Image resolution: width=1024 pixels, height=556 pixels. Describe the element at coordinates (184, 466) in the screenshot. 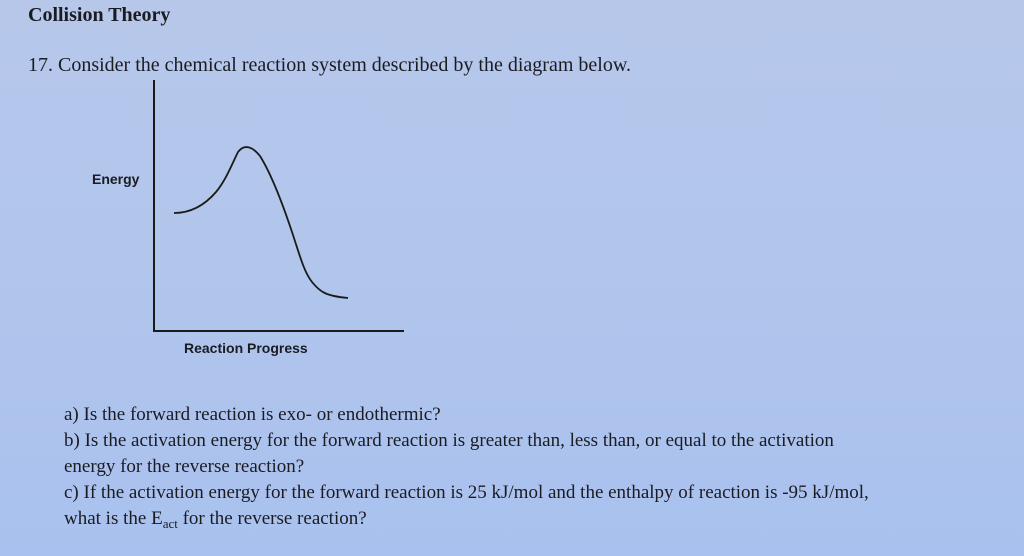

I see `part-b-line2: energy for the reverse reaction?` at that location.